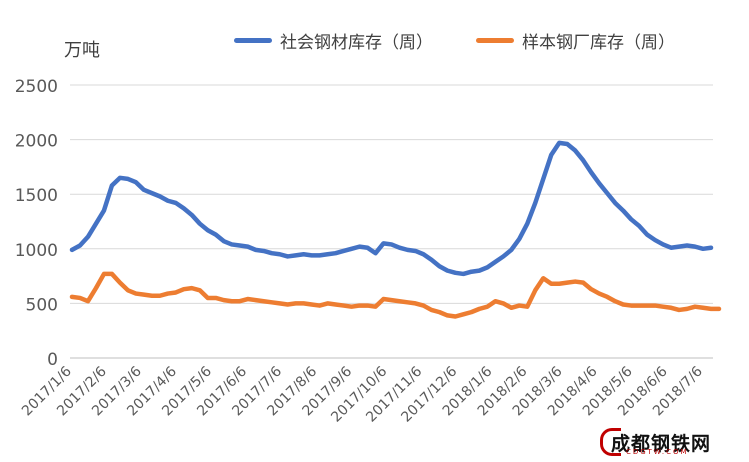 The image size is (749, 462). Describe the element at coordinates (395, 295) in the screenshot. I see `series-line-mill-inventory` at that location.